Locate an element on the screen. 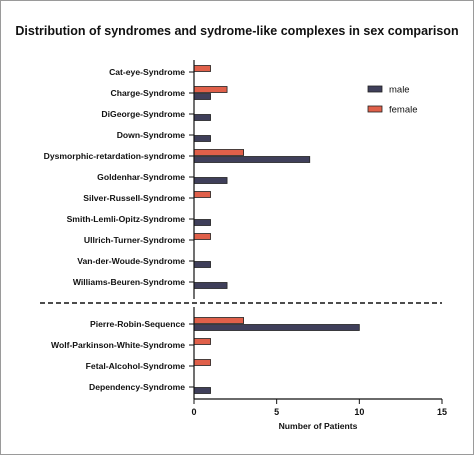  category-label-0: Cat-eye-Syndrome is located at coordinates (147, 72).